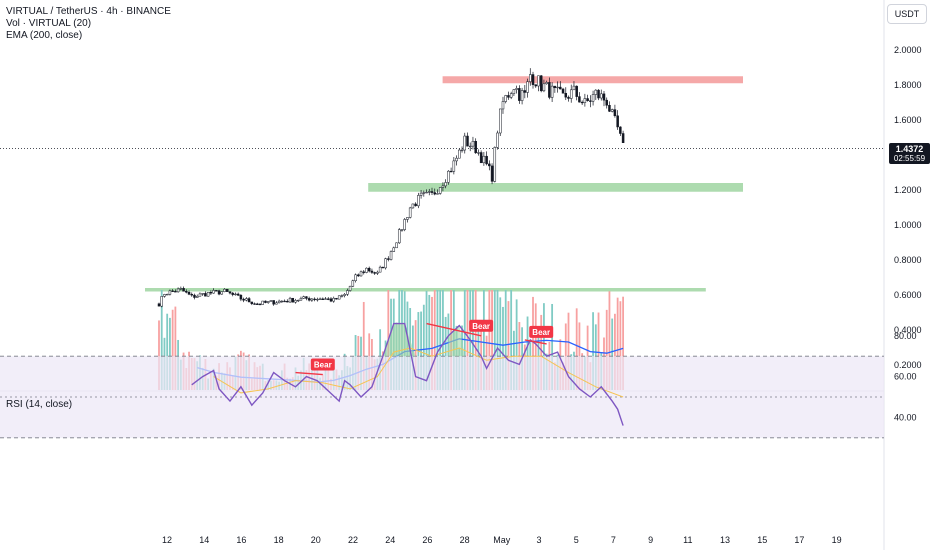  What do you see at coordinates (909, 158) in the screenshot?
I see `bar-countdown: 02:55:59` at bounding box center [909, 158].